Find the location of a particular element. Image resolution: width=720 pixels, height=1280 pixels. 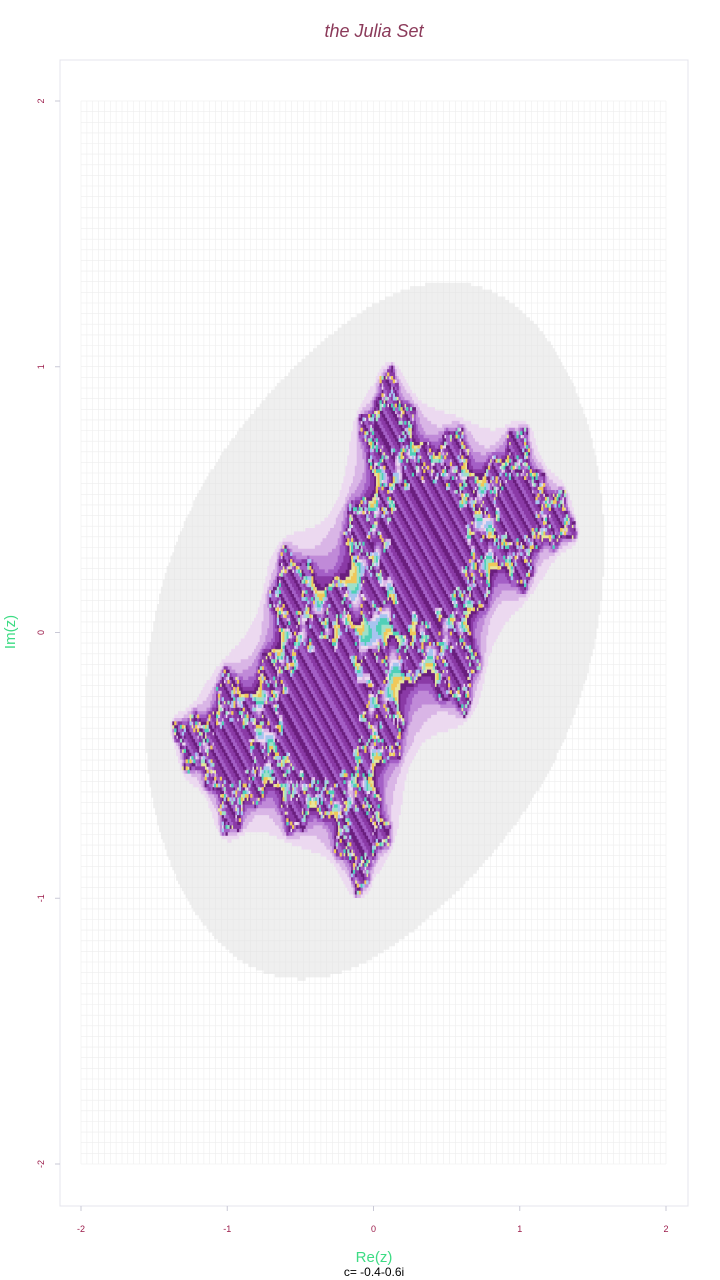

y-tick-label: 2 is located at coordinates (41, 100).